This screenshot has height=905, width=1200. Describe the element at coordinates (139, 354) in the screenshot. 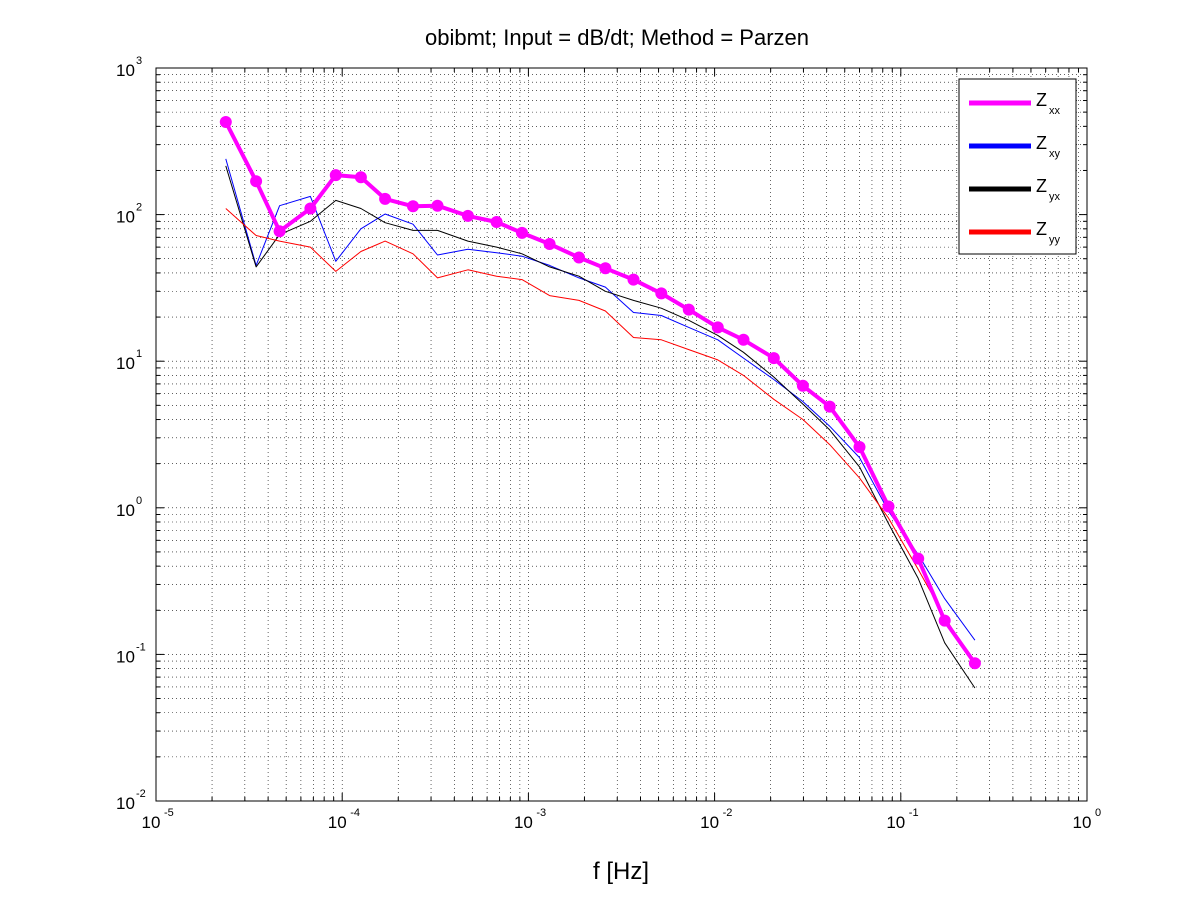

I see `y-tick-exponent: 1` at that location.